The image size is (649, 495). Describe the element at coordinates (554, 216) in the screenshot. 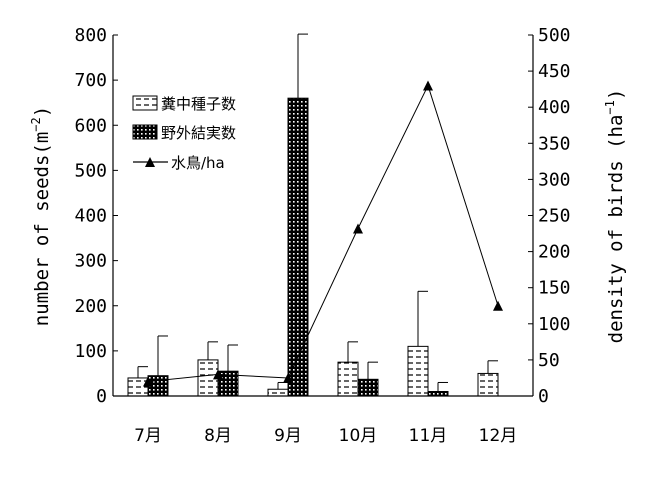

I see `y2-tick-label-250: 250` at that location.